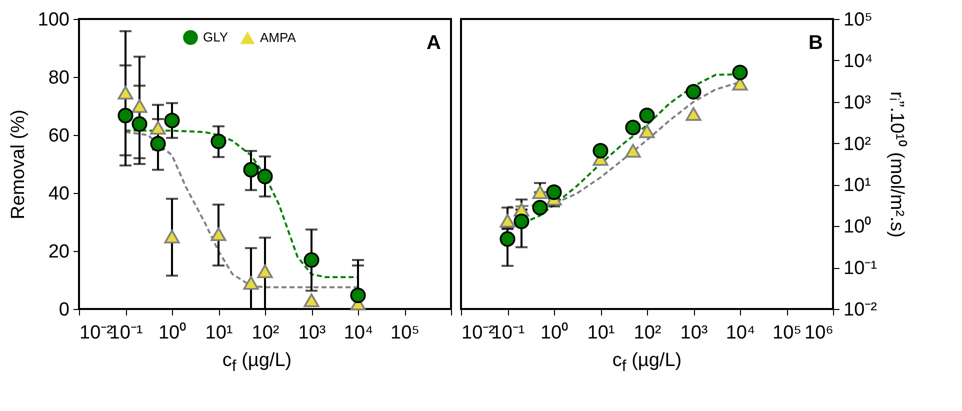 This screenshot has height=411, width=962. Describe the element at coordinates (54, 20) in the screenshot. I see `y-tick-label: 100` at that location.